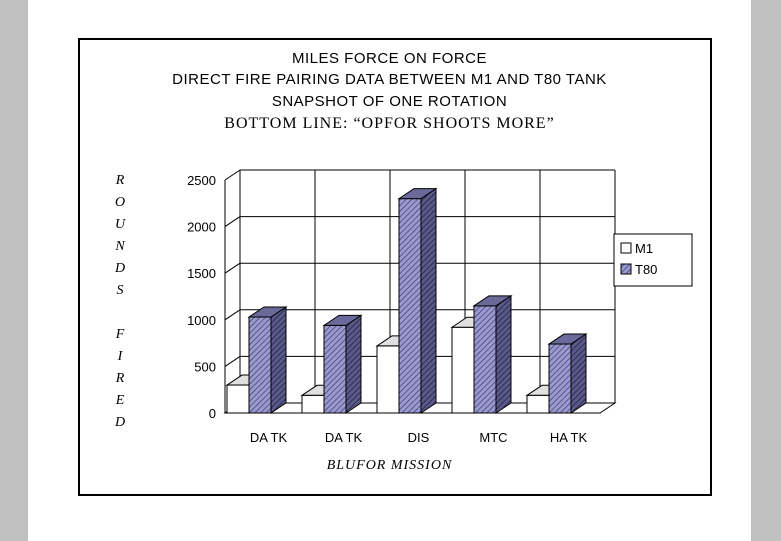  What do you see at coordinates (120, 246) in the screenshot?
I see `y-axis-label-letter: N` at bounding box center [120, 246].